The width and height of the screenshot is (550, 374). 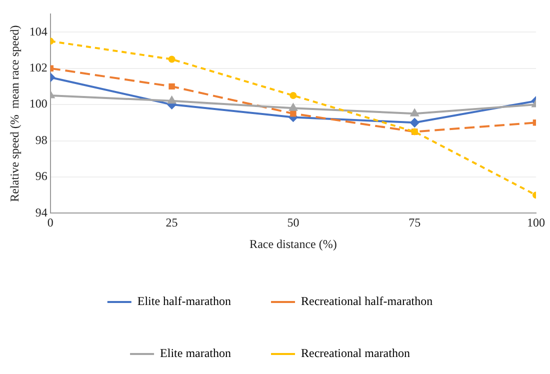 I want to click on legend-label: Recreational half-marathon, so click(x=367, y=301).